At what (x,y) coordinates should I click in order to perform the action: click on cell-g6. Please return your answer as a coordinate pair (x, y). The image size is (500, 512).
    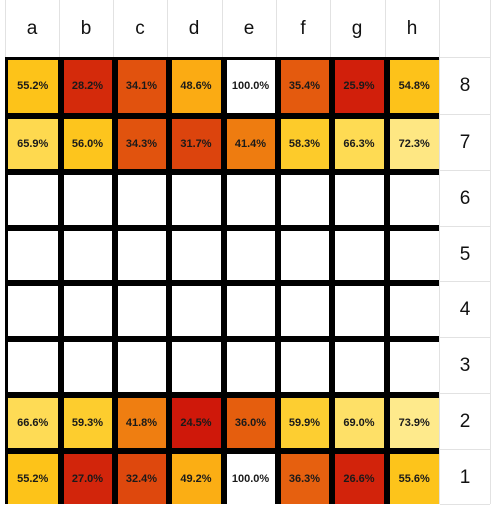
    Looking at the image, I should click on (359, 199).